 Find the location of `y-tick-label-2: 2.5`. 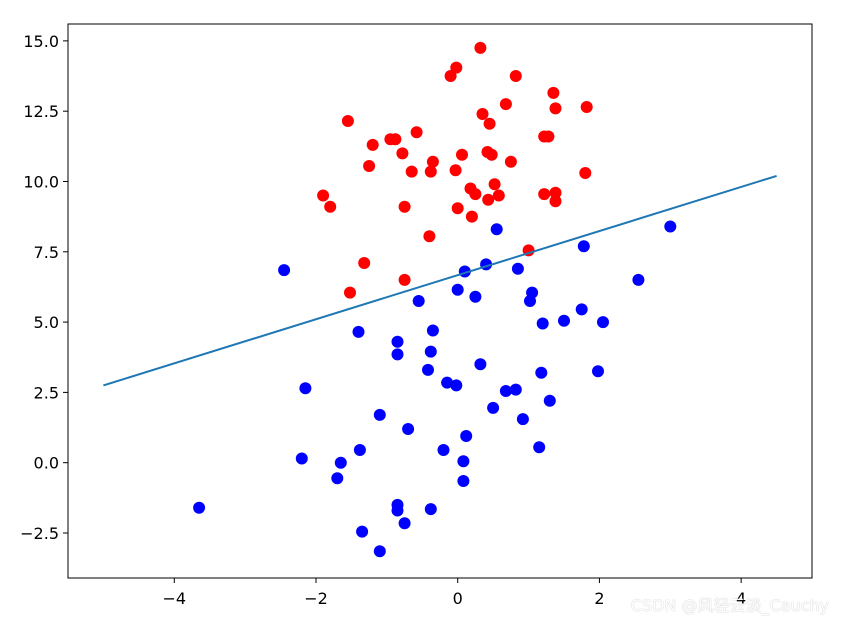

y-tick-label-2: 2.5 is located at coordinates (46, 392).